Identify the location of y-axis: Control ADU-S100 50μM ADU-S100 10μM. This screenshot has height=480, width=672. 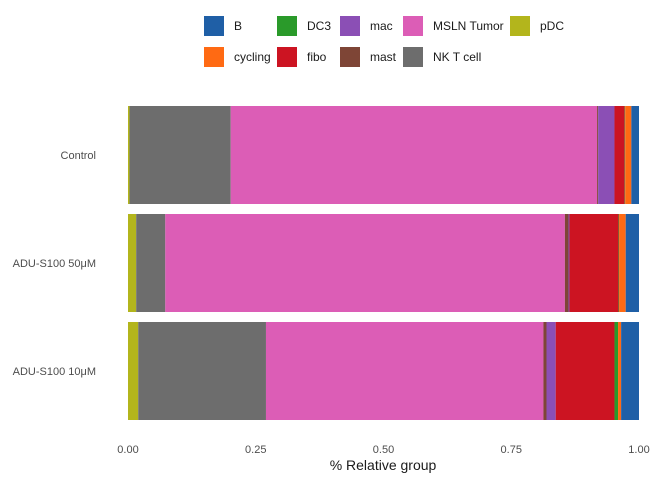
(54, 264).